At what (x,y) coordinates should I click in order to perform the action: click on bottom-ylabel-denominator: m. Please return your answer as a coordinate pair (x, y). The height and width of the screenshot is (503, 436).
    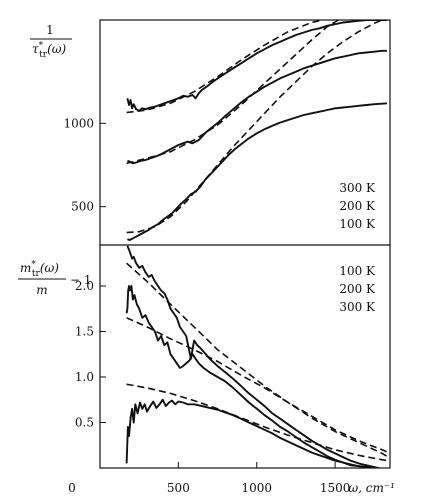
    Looking at the image, I should click on (41, 290).